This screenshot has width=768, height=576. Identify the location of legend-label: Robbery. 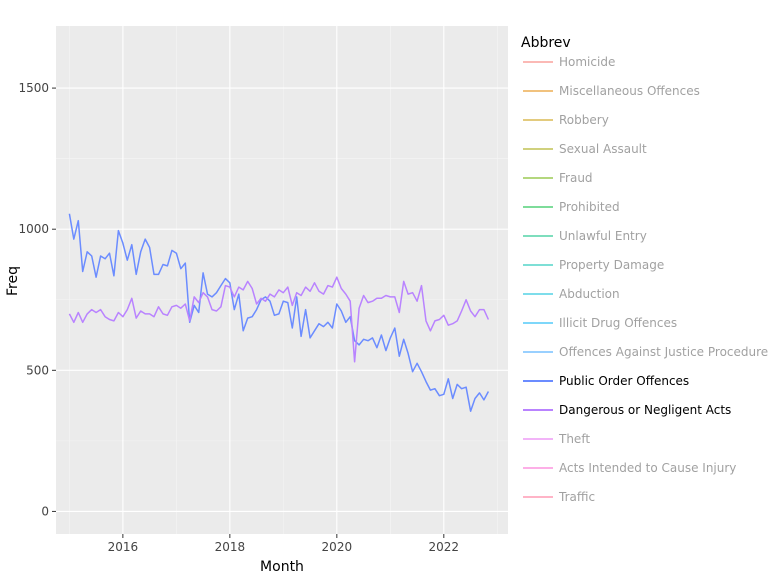
(584, 120).